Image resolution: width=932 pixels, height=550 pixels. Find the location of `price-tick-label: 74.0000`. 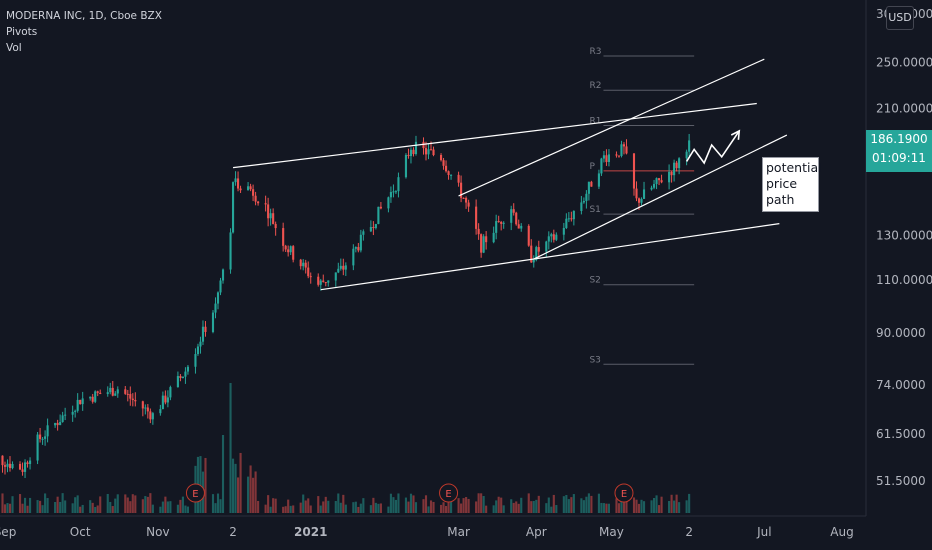

price-tick-label: 74.0000 is located at coordinates (901, 385).